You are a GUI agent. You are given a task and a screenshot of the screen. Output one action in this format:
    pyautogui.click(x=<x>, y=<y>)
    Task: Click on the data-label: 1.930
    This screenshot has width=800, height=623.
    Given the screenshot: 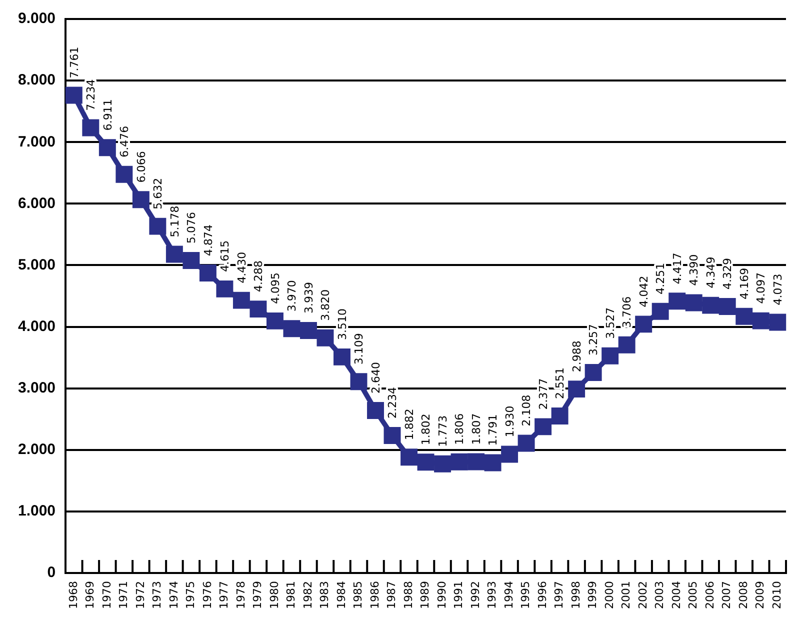 What is the action you would take?
    pyautogui.click(x=509, y=422)
    